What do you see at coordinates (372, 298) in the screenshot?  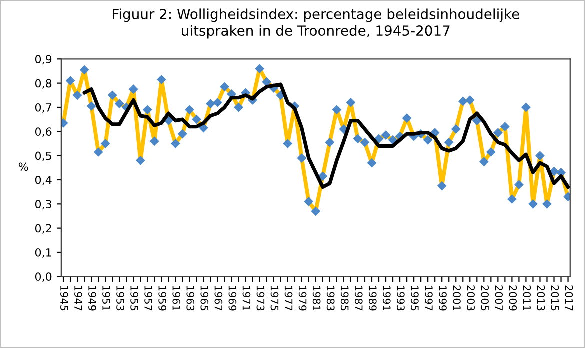 I see `x-tick-label: 1989` at bounding box center [372, 298].